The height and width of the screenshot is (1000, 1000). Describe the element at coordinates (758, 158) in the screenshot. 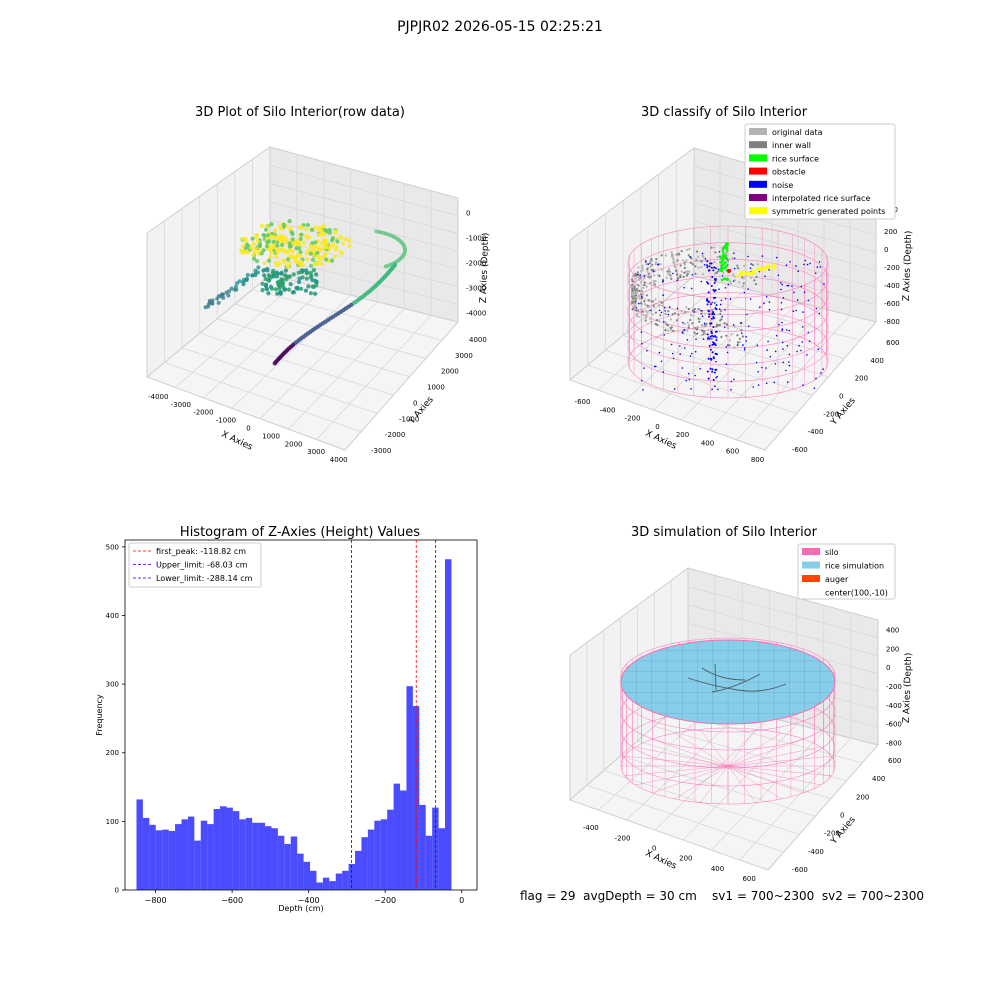

I see `classify-legend-swatch` at that location.